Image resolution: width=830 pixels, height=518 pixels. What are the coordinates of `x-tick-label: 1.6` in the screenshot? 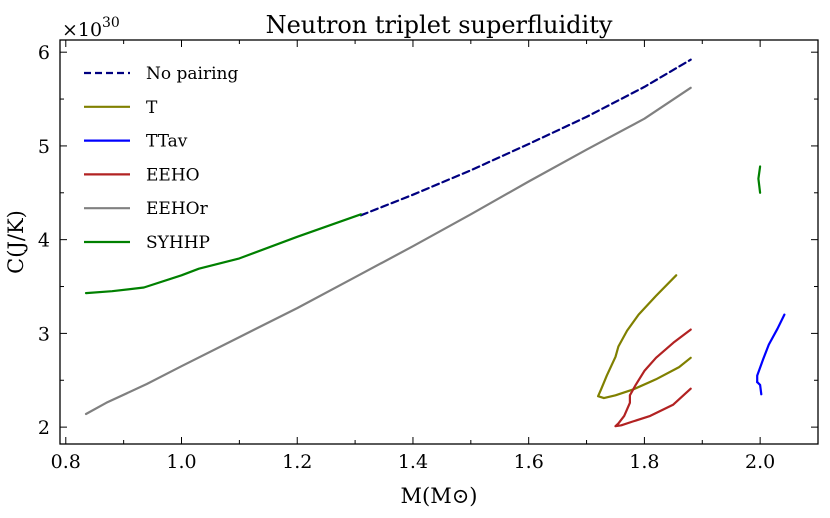 It's located at (529, 462).